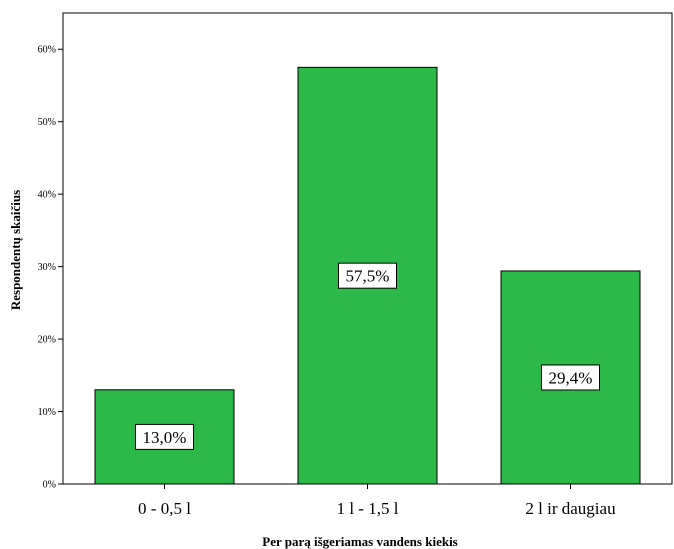  What do you see at coordinates (47, 412) in the screenshot?
I see `y-tick-label: 10%` at bounding box center [47, 412].